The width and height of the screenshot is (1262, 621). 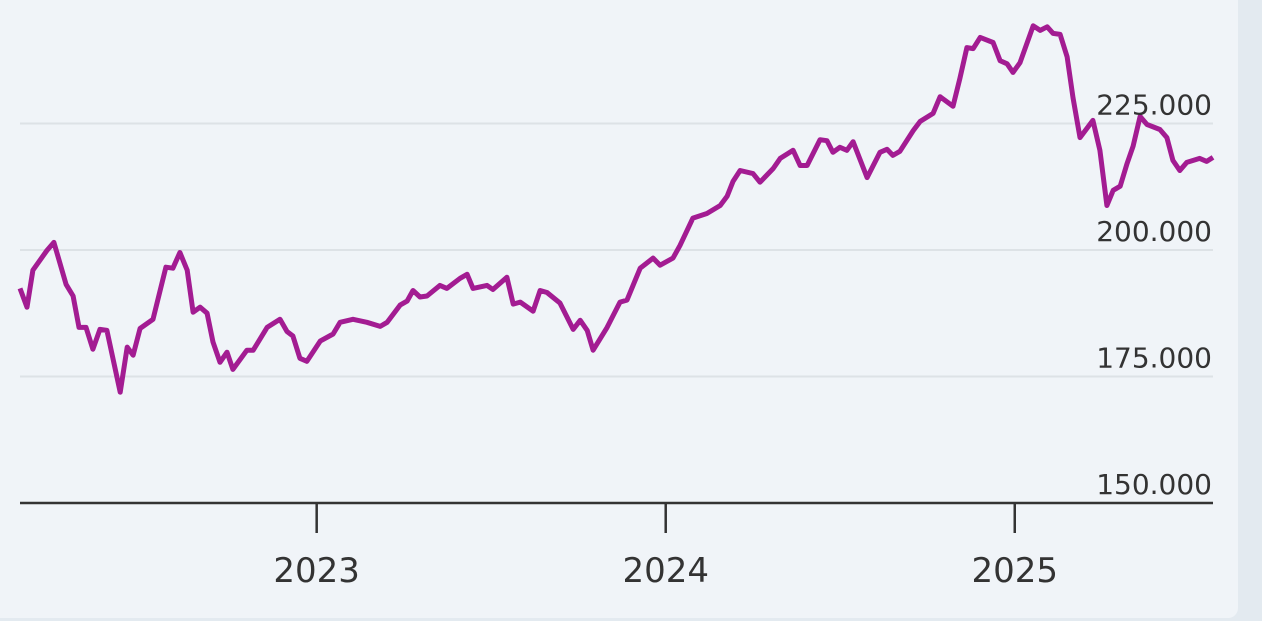 I want to click on y-tick-label: 225.000, so click(x=1154, y=104).